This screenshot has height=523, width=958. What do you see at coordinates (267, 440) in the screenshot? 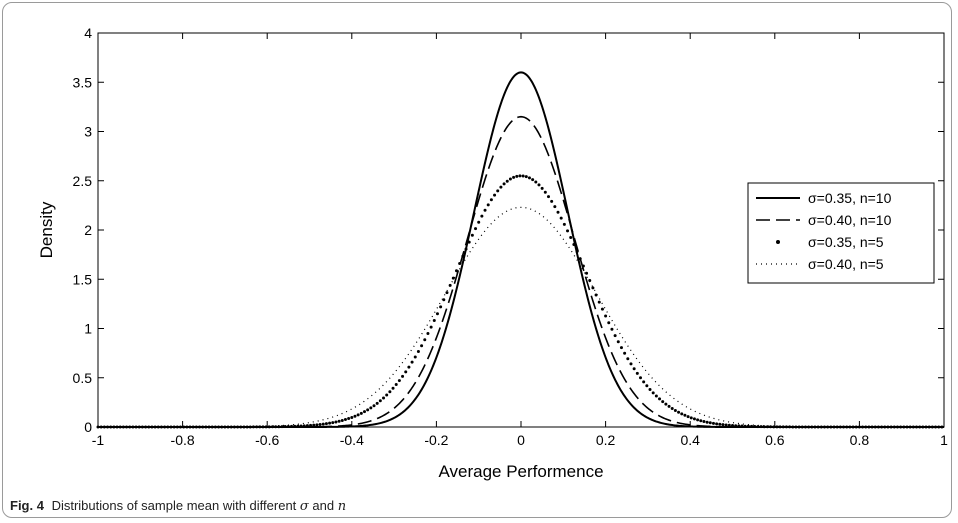
I see `x-tick-label: -0.6` at bounding box center [267, 440].